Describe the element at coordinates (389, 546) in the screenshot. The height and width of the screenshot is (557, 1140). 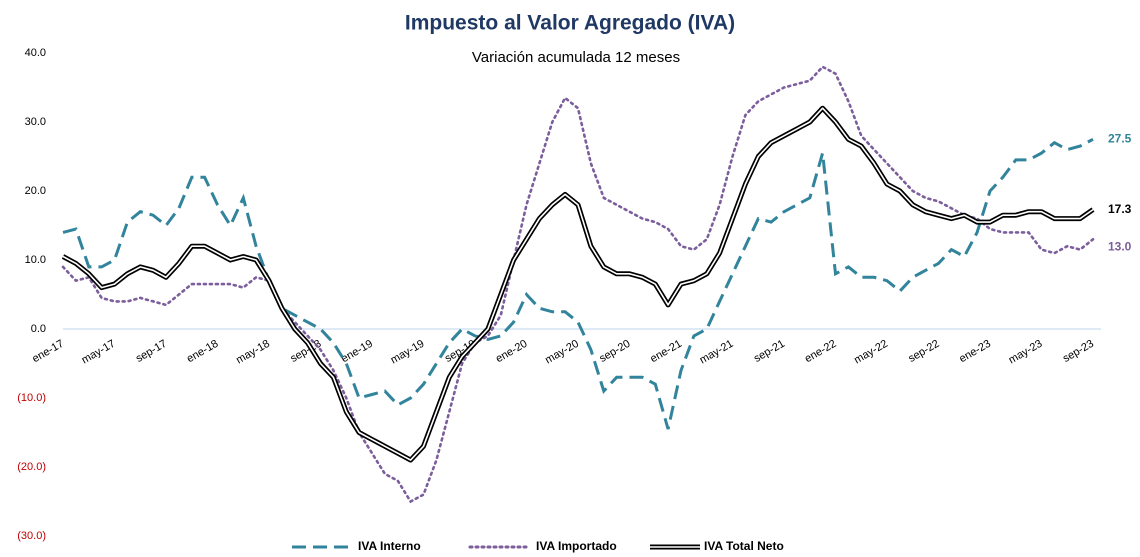
I see `legend-label: IVA Interno` at that location.